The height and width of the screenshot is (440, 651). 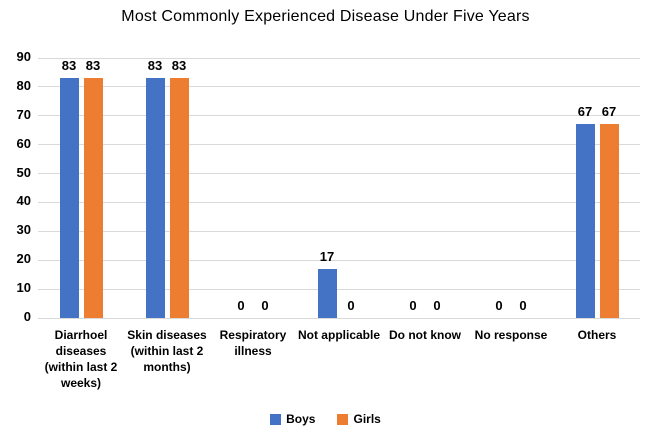 What do you see at coordinates (325, 419) in the screenshot?
I see `chart-legend: Boys Girls` at bounding box center [325, 419].